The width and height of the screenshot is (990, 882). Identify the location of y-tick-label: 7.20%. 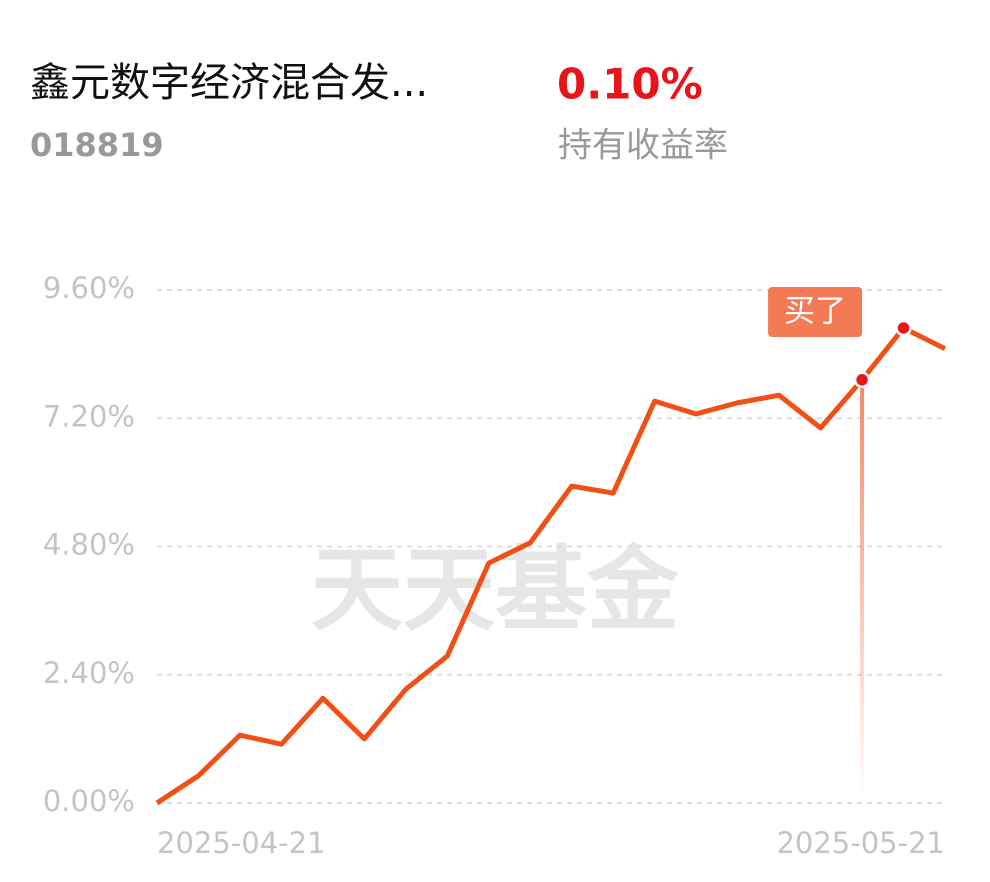
(89, 416).